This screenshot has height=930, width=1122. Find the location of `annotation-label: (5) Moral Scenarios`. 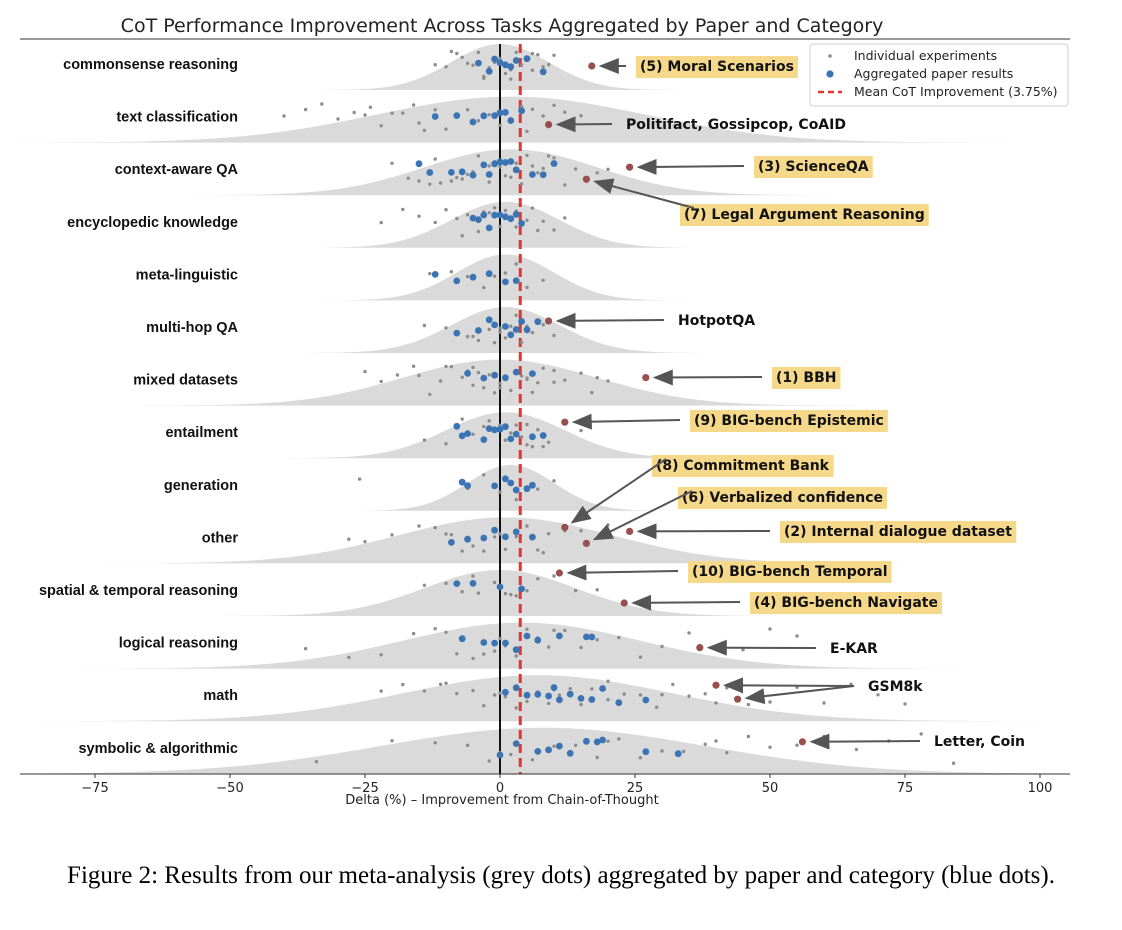

annotation-label: (5) Moral Scenarios is located at coordinates (717, 67).